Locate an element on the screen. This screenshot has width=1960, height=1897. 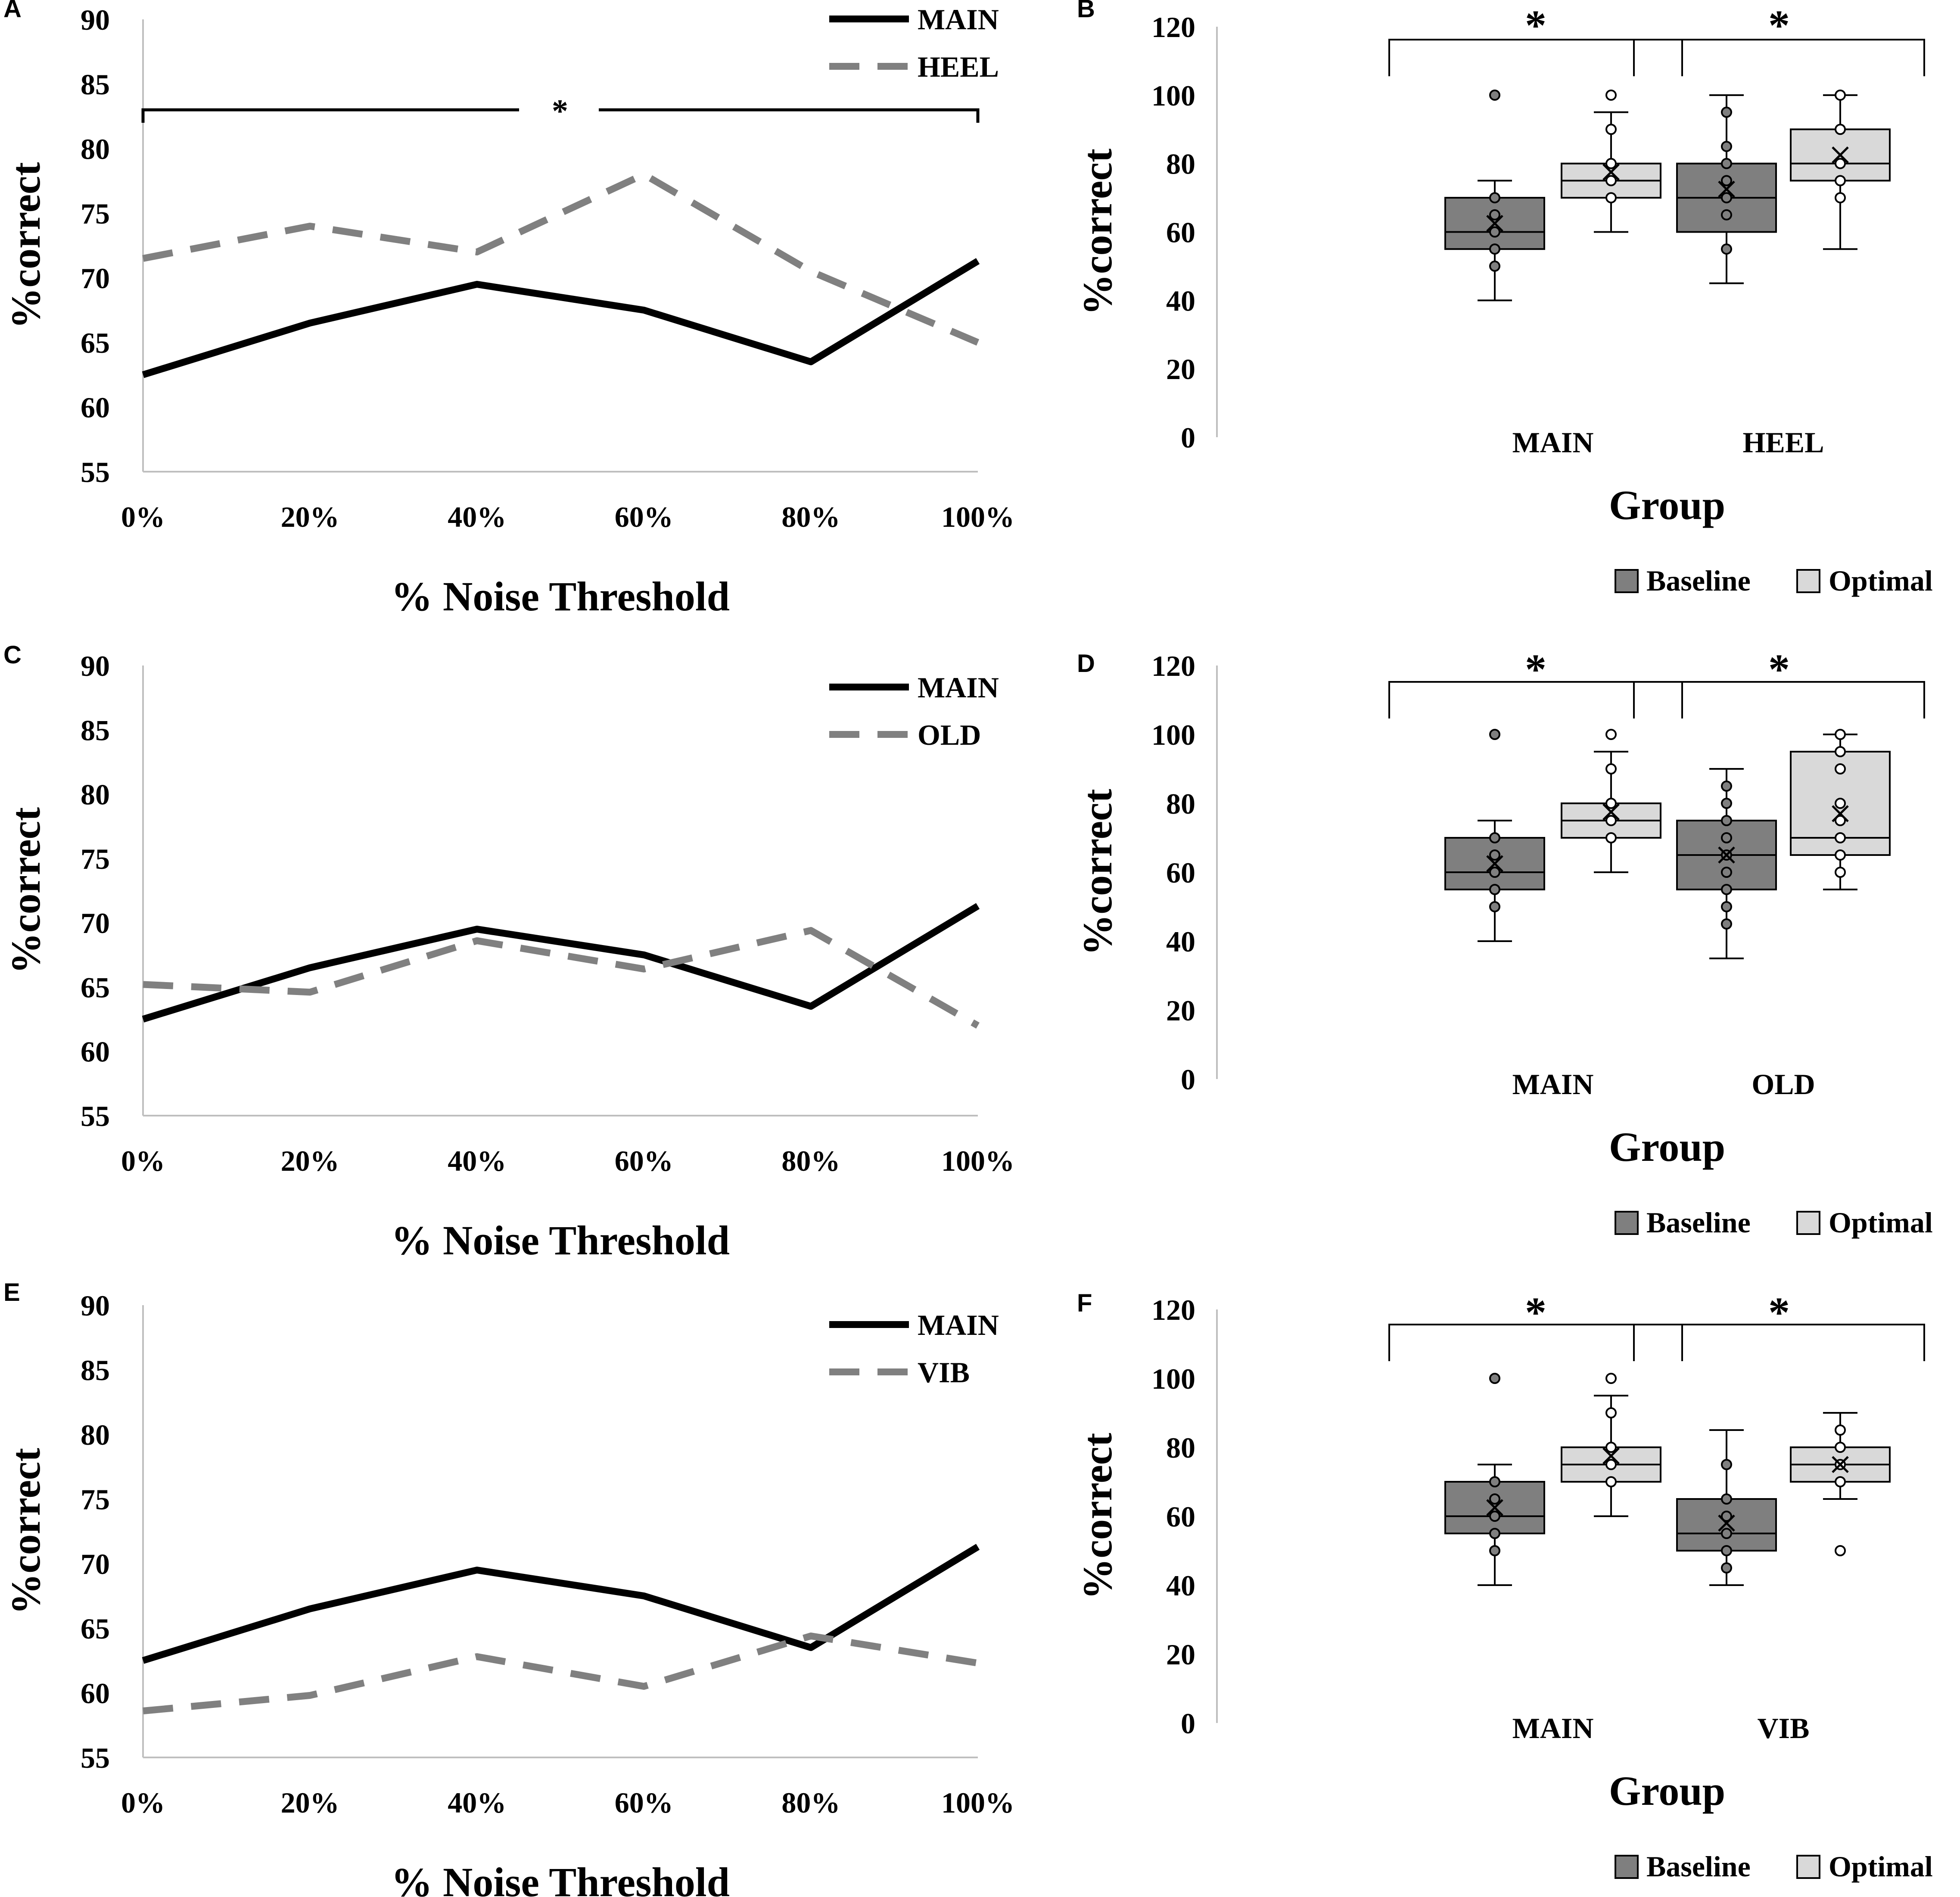
box-body is located at coordinates (1727, 1525).